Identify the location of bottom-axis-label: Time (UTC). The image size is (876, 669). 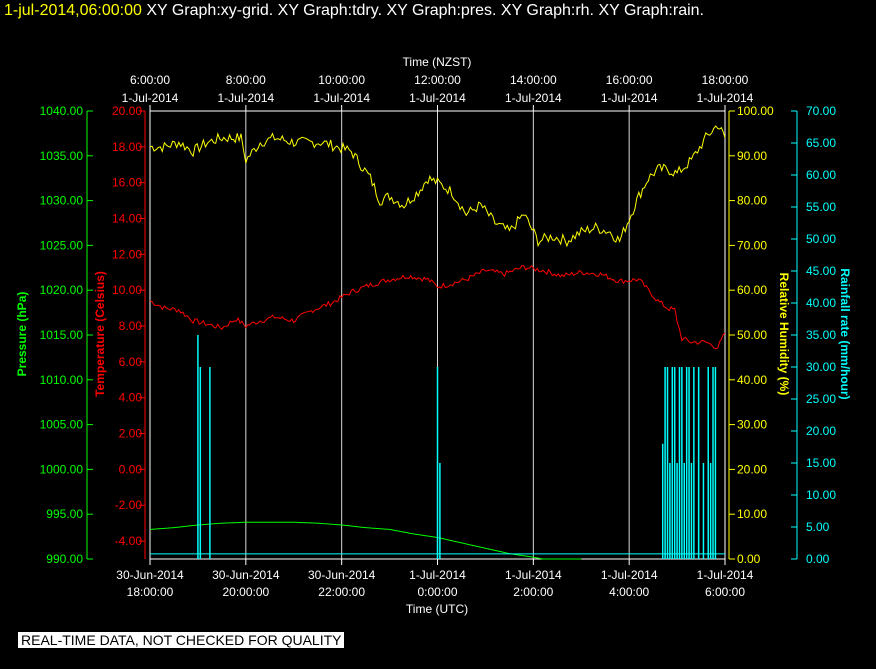
(437, 609).